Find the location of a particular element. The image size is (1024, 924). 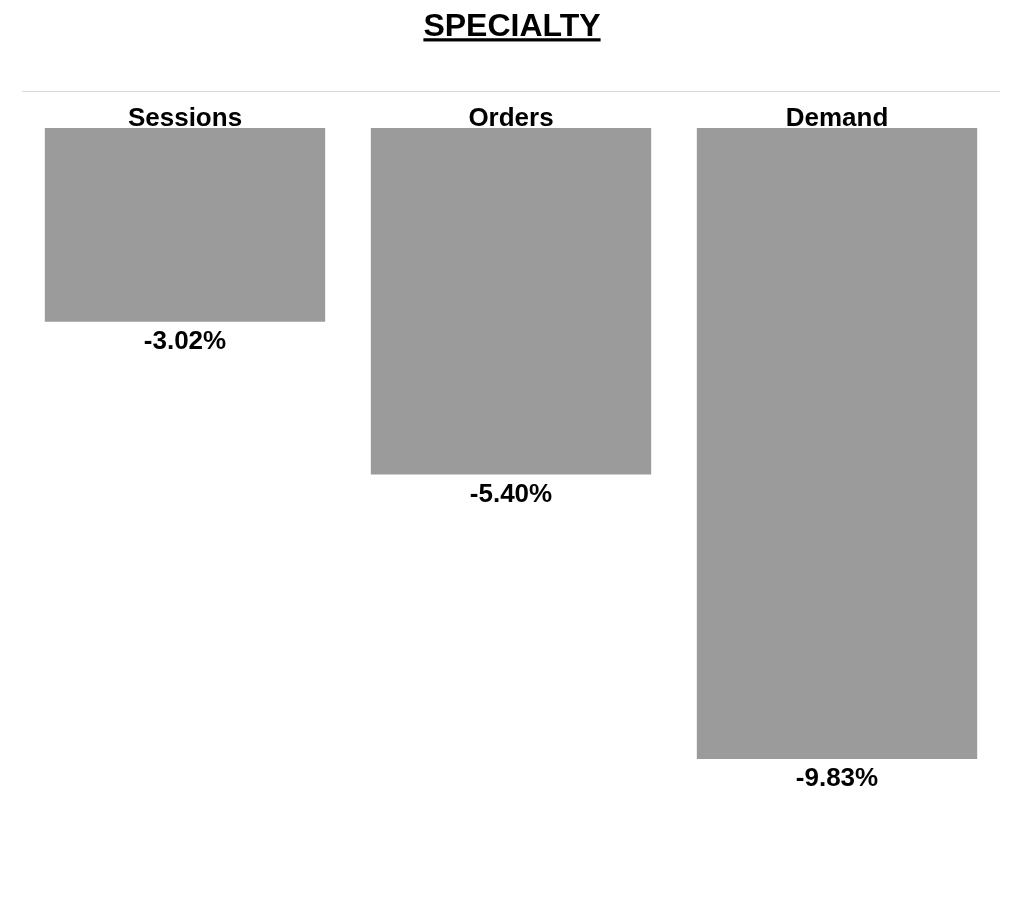

x-tick-label: Sessions is located at coordinates (185, 117).